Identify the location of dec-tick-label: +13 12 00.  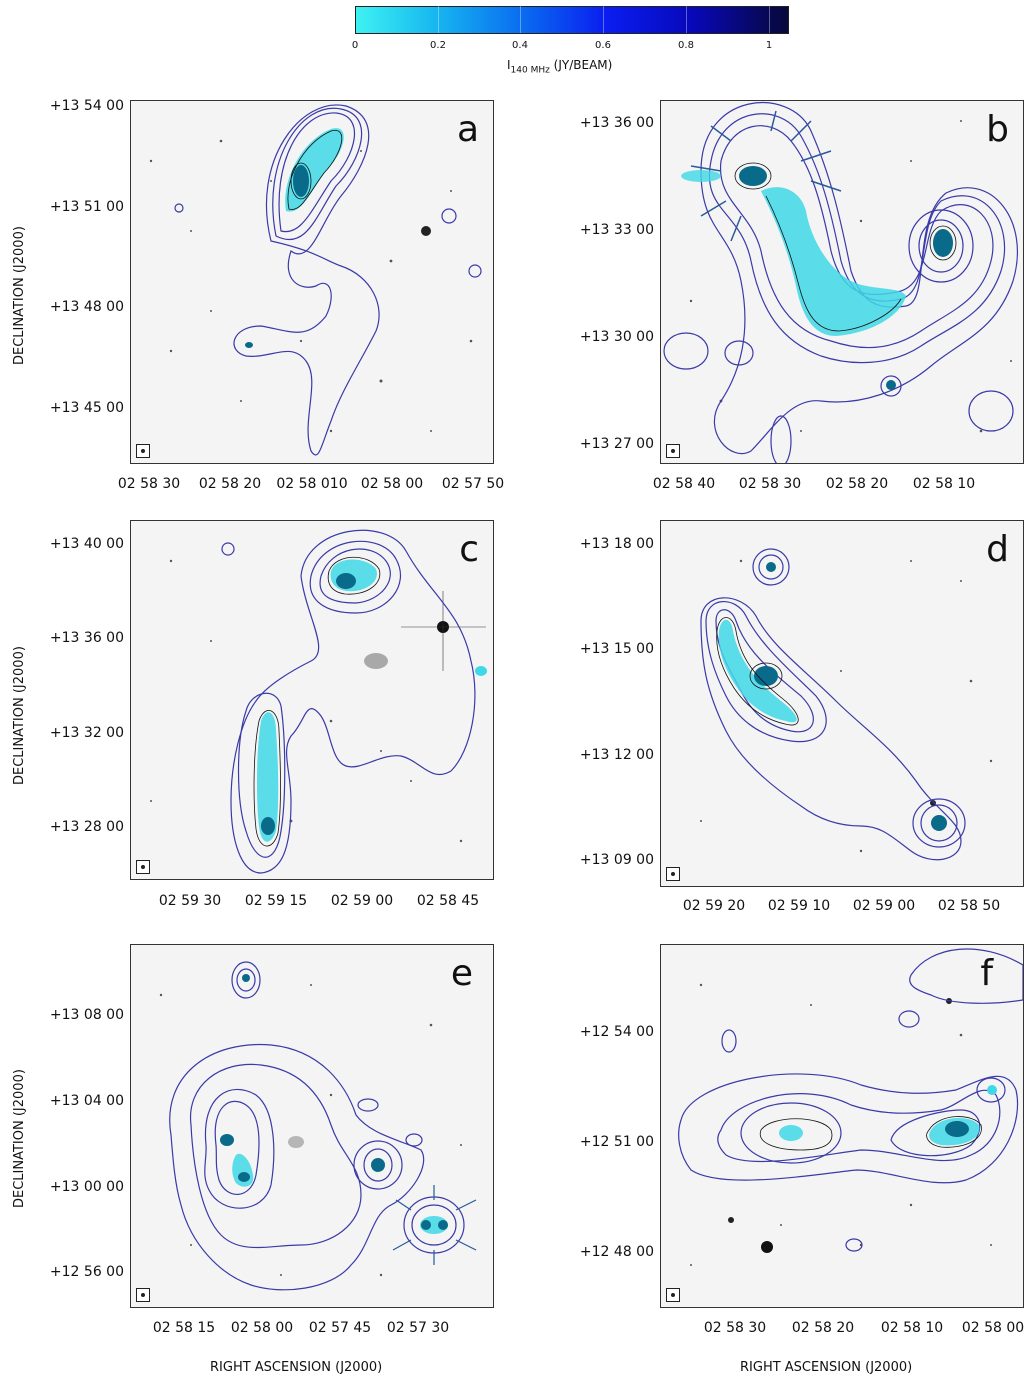
(616, 755).